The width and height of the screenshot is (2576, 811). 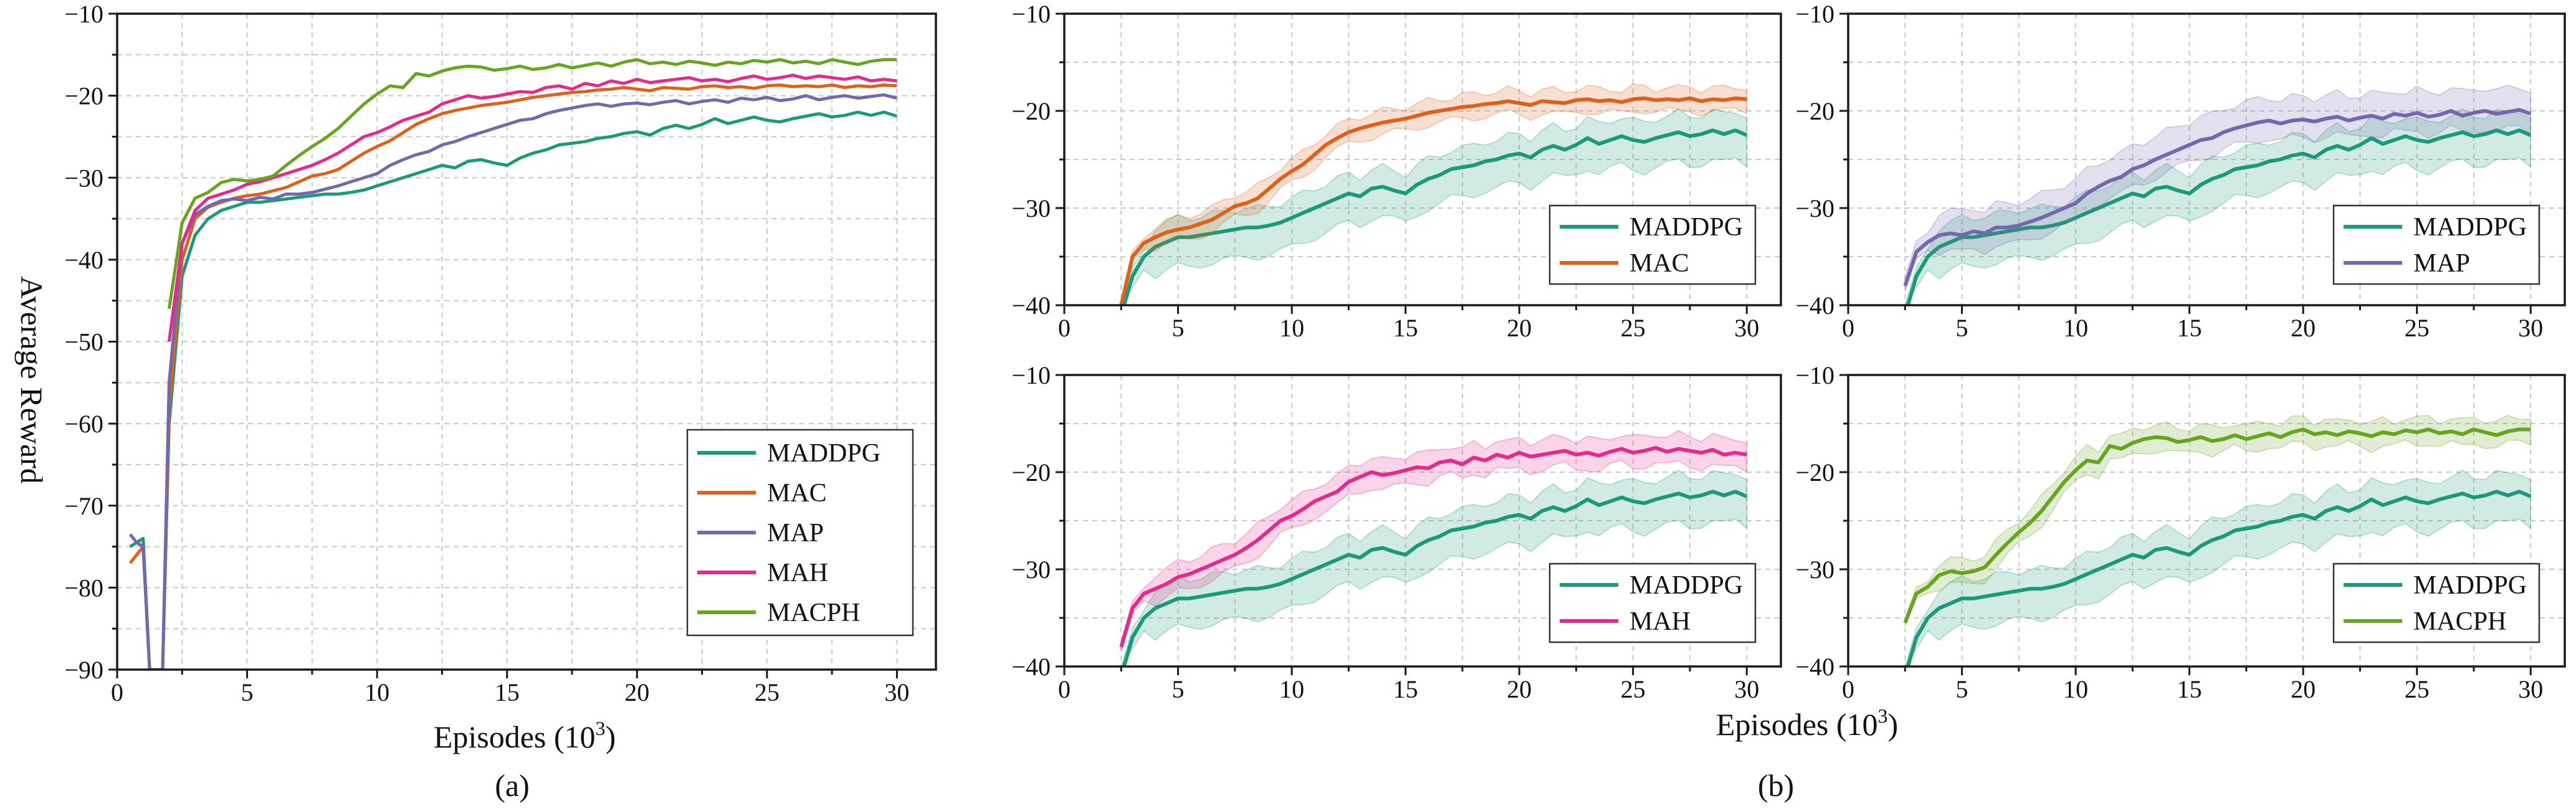 I want to click on b3-band-maddpg, so click(x=1433, y=567).